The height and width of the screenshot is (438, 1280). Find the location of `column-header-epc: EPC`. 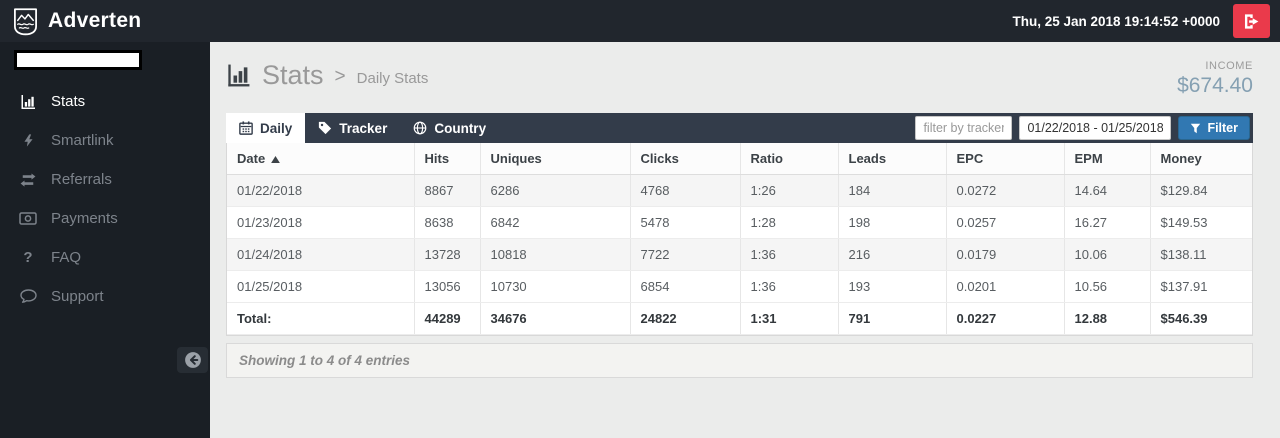

column-header-epc: EPC is located at coordinates (1005, 159).